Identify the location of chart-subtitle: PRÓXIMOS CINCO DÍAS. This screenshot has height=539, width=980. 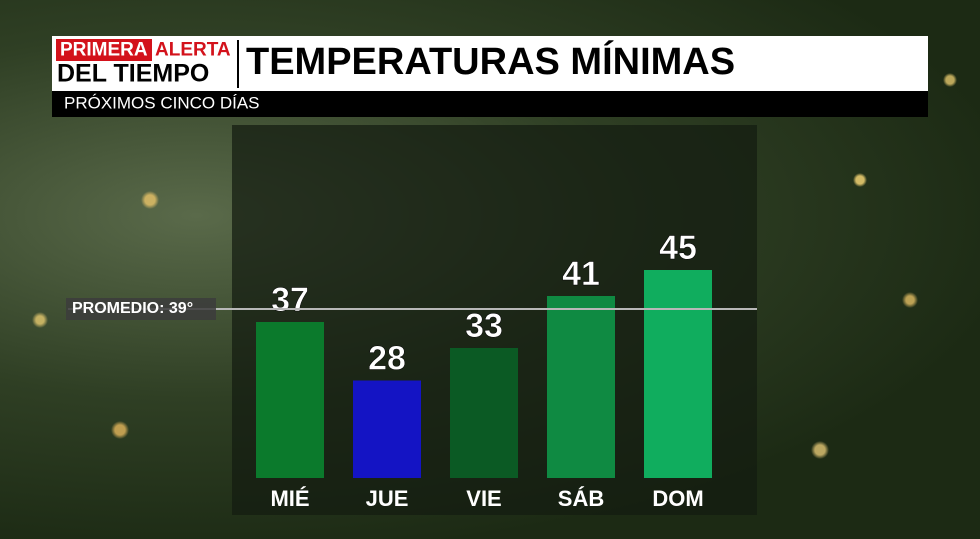
(162, 102).